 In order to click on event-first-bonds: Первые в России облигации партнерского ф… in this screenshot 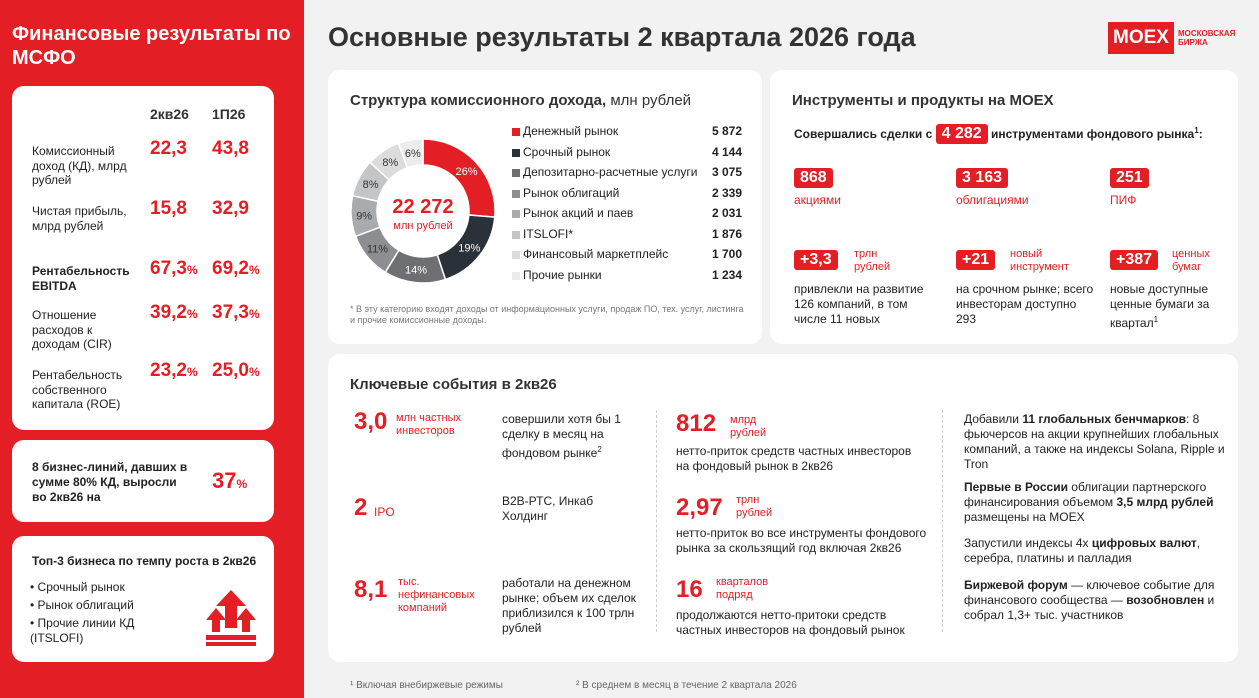, I will do `click(1089, 502)`.